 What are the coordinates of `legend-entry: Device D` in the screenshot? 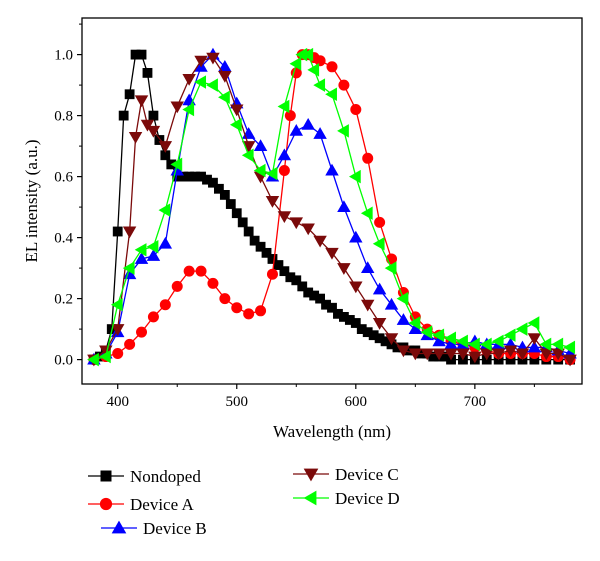 It's located at (346, 498).